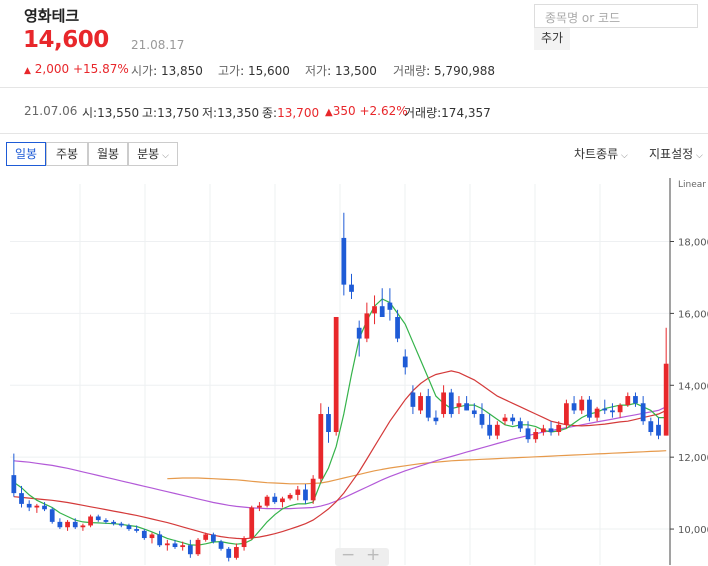 The image size is (708, 566). What do you see at coordinates (693, 458) in the screenshot?
I see `y-tick-label: 12,000` at bounding box center [693, 458].